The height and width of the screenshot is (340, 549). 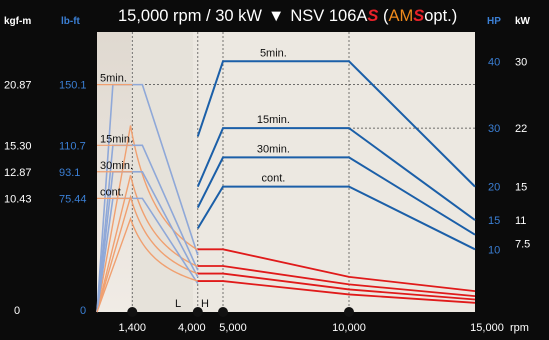 I want to click on torque-curves, so click(x=147, y=198).